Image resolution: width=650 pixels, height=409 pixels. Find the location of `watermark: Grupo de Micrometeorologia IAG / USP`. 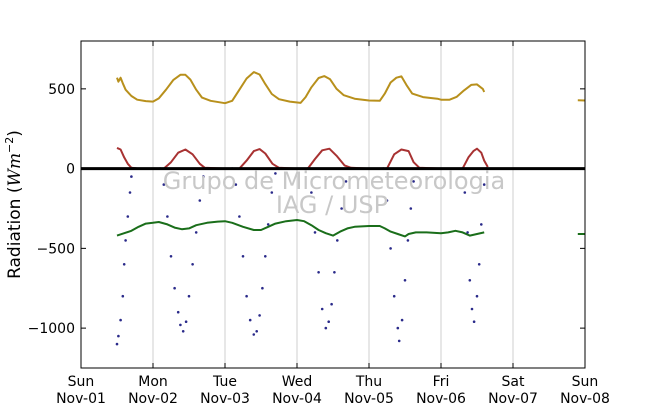

watermark: Grupo de Micrometeorologia IAG / USP is located at coordinates (334, 193).